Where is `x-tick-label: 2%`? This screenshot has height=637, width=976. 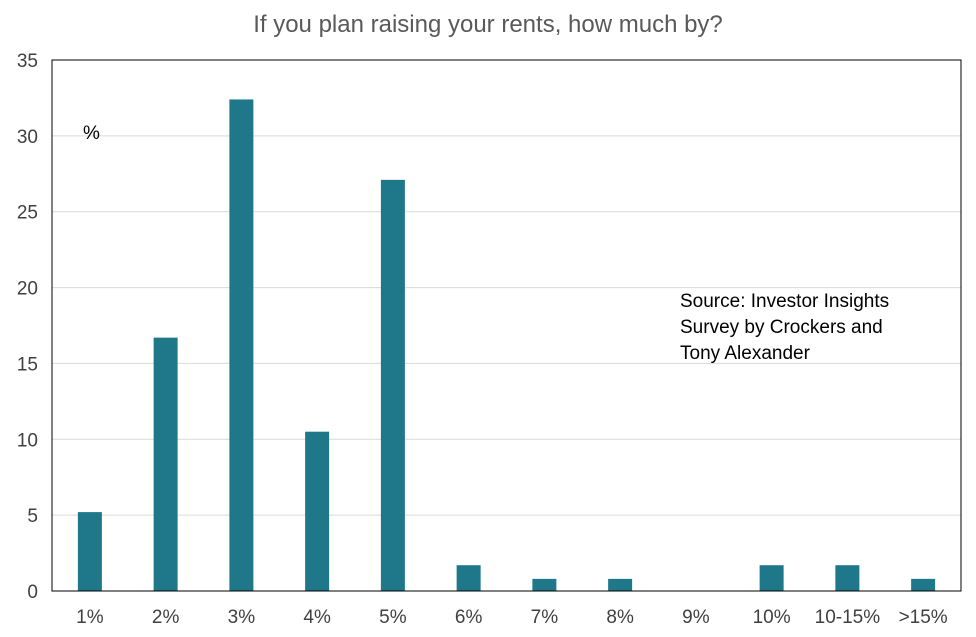 x-tick-label: 2% is located at coordinates (166, 617).